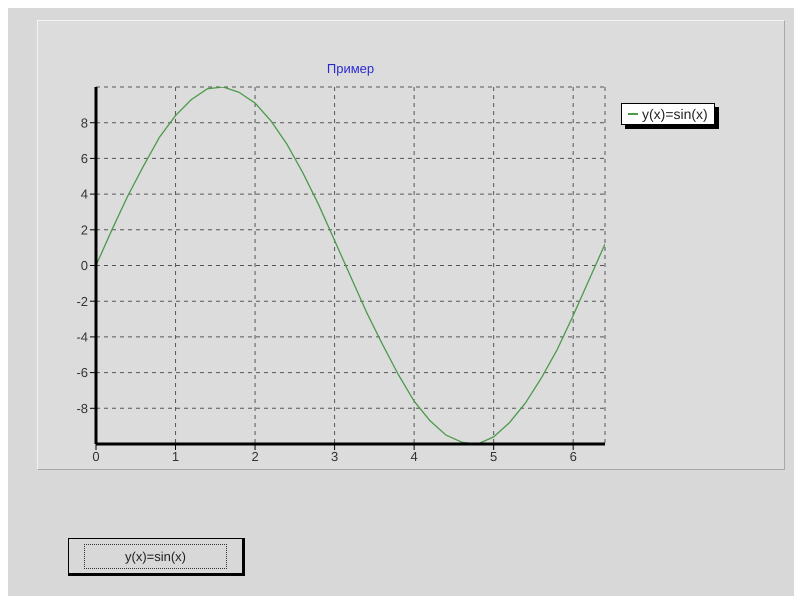 The width and height of the screenshot is (802, 604). What do you see at coordinates (82, 372) in the screenshot?
I see `y-tick-label: -6` at bounding box center [82, 372].